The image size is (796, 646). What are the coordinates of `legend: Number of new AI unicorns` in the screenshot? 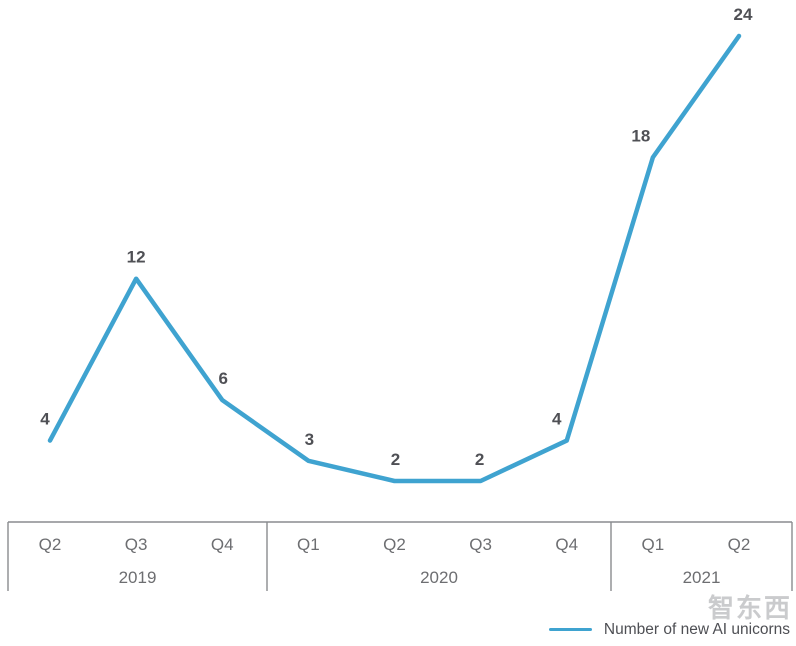 It's located at (669, 629).